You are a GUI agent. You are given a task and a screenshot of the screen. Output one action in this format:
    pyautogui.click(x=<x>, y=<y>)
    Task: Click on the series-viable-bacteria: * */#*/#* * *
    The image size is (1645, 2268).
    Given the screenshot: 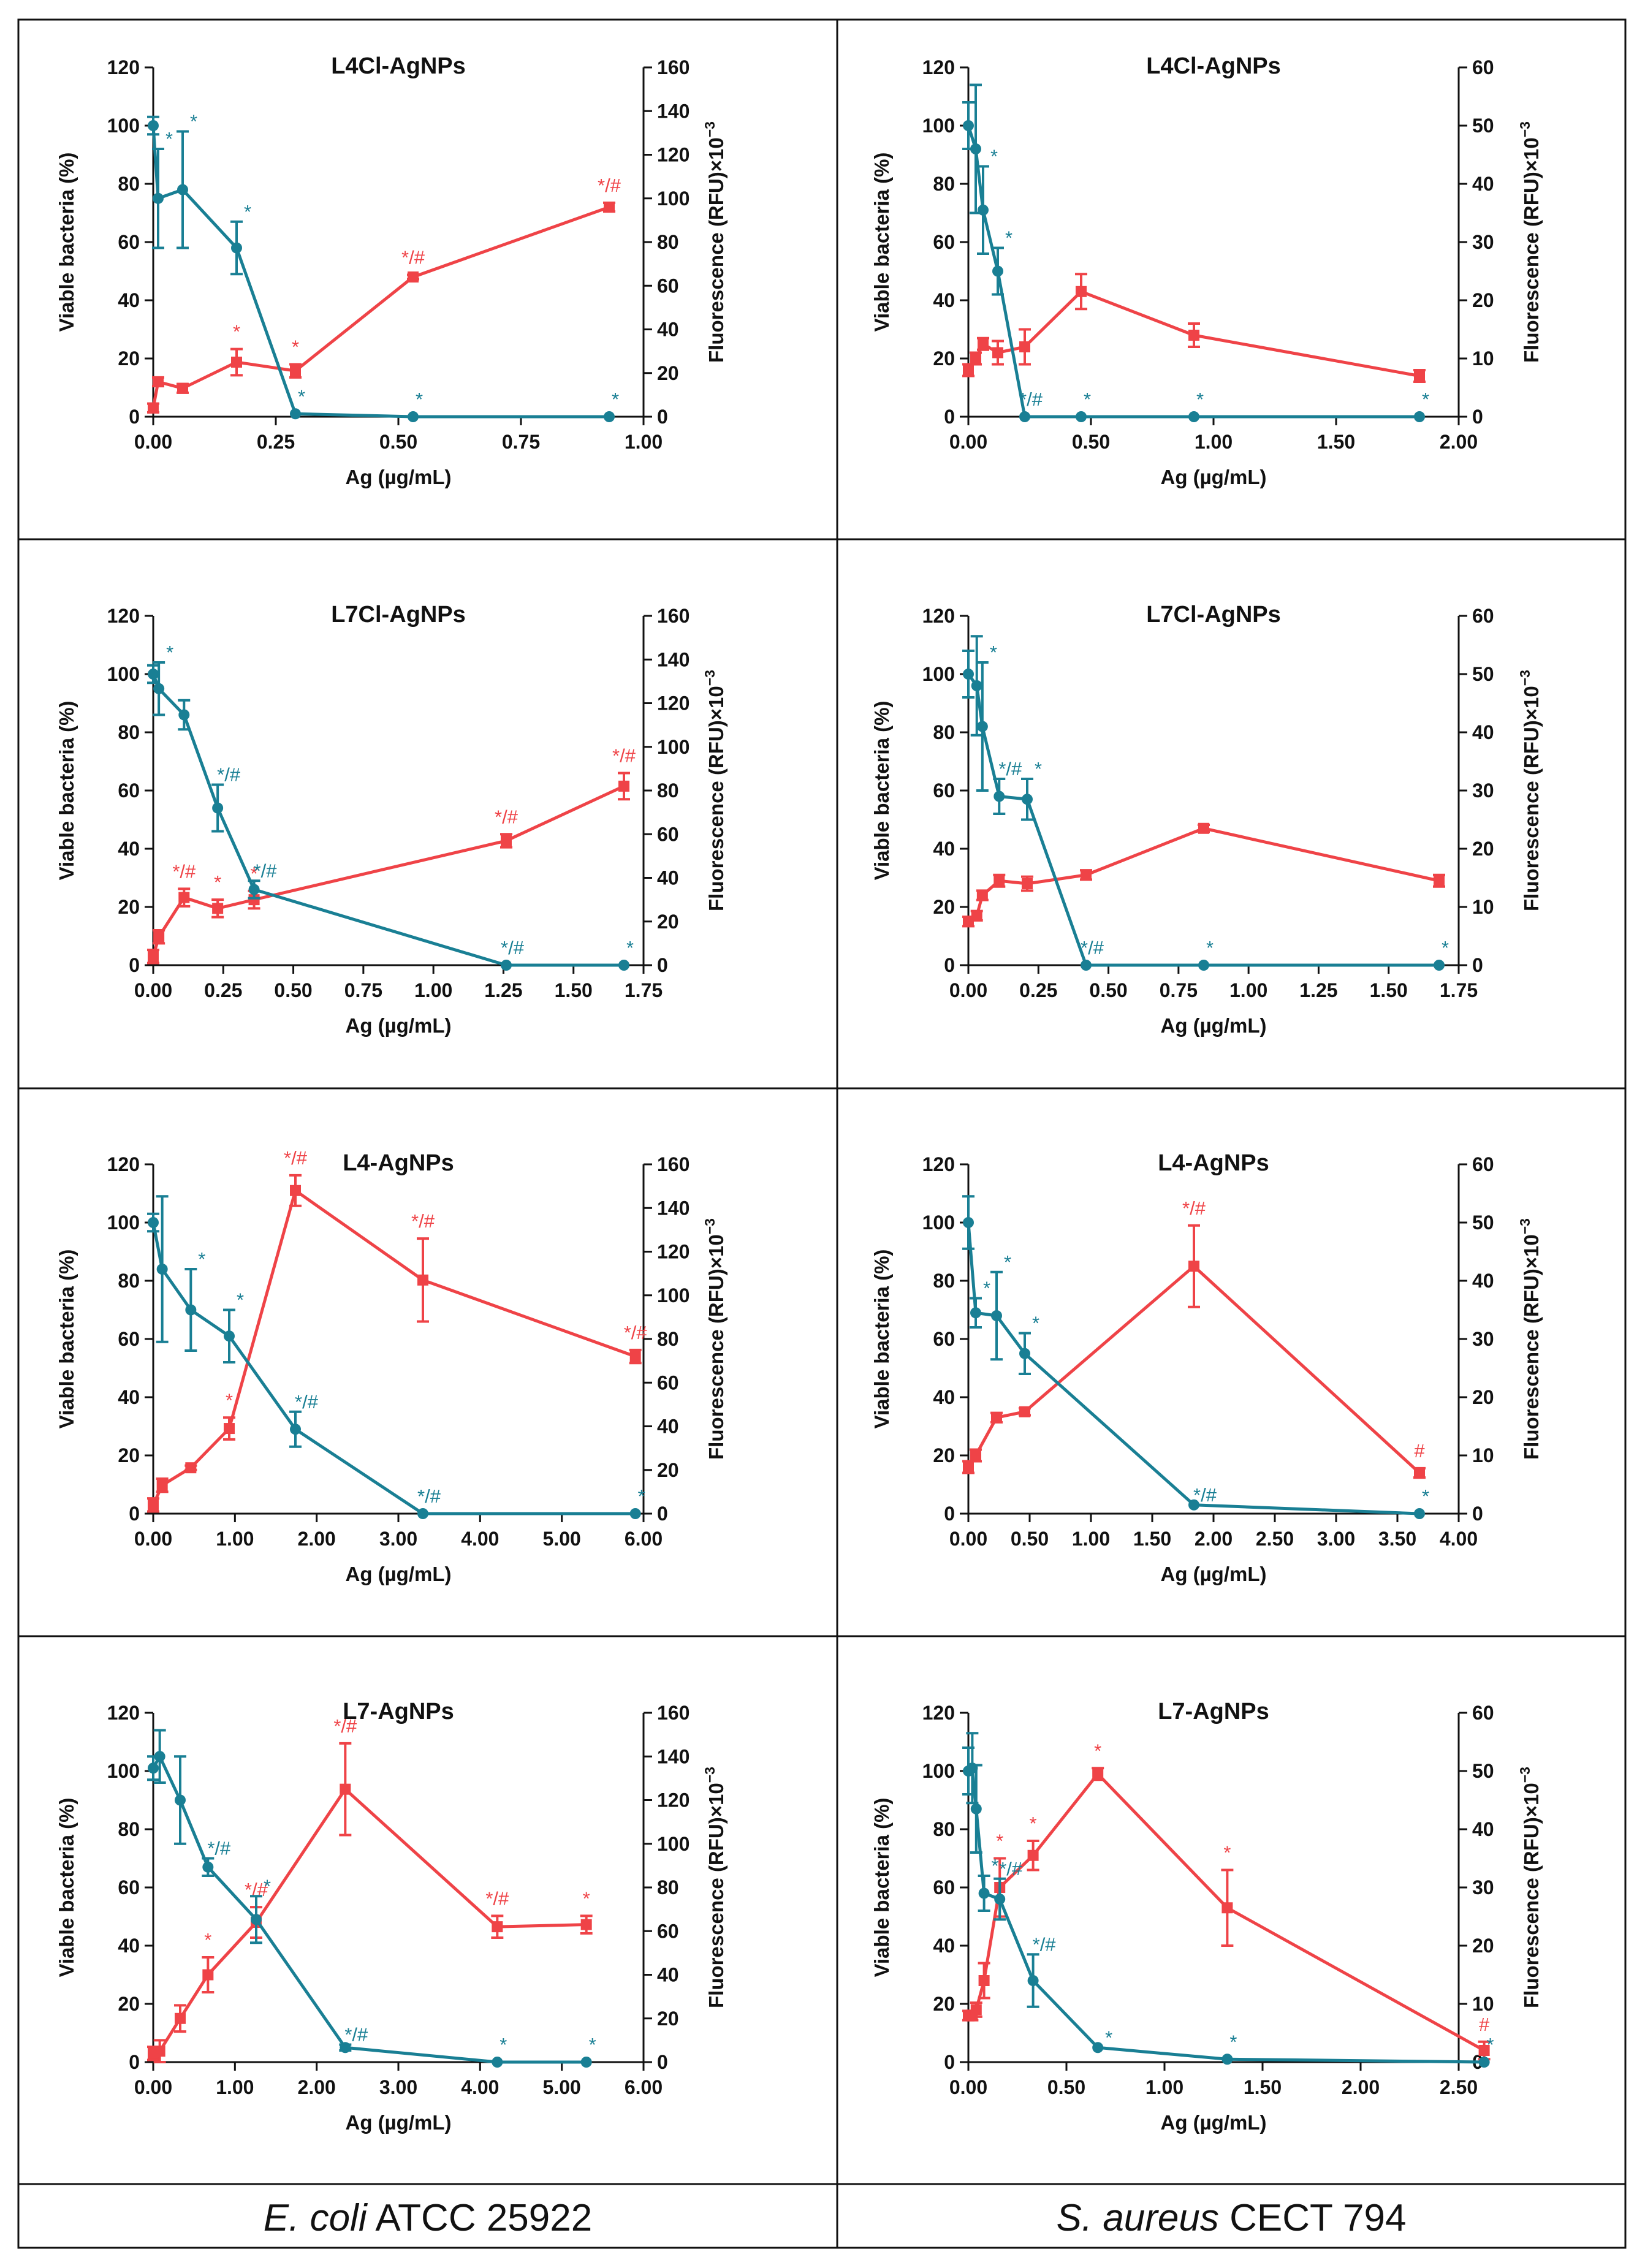 What is the action you would take?
    pyautogui.click(x=1228, y=1900)
    